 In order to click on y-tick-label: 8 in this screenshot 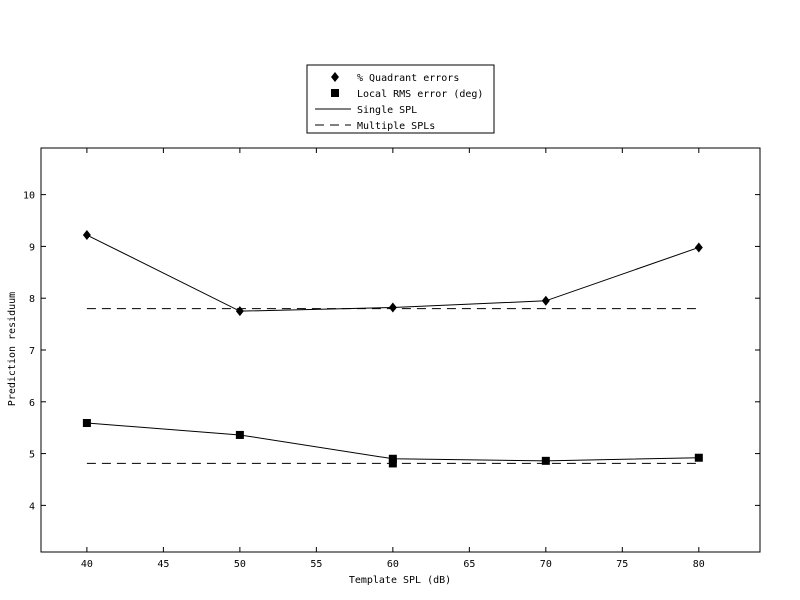, I will do `click(32, 299)`.